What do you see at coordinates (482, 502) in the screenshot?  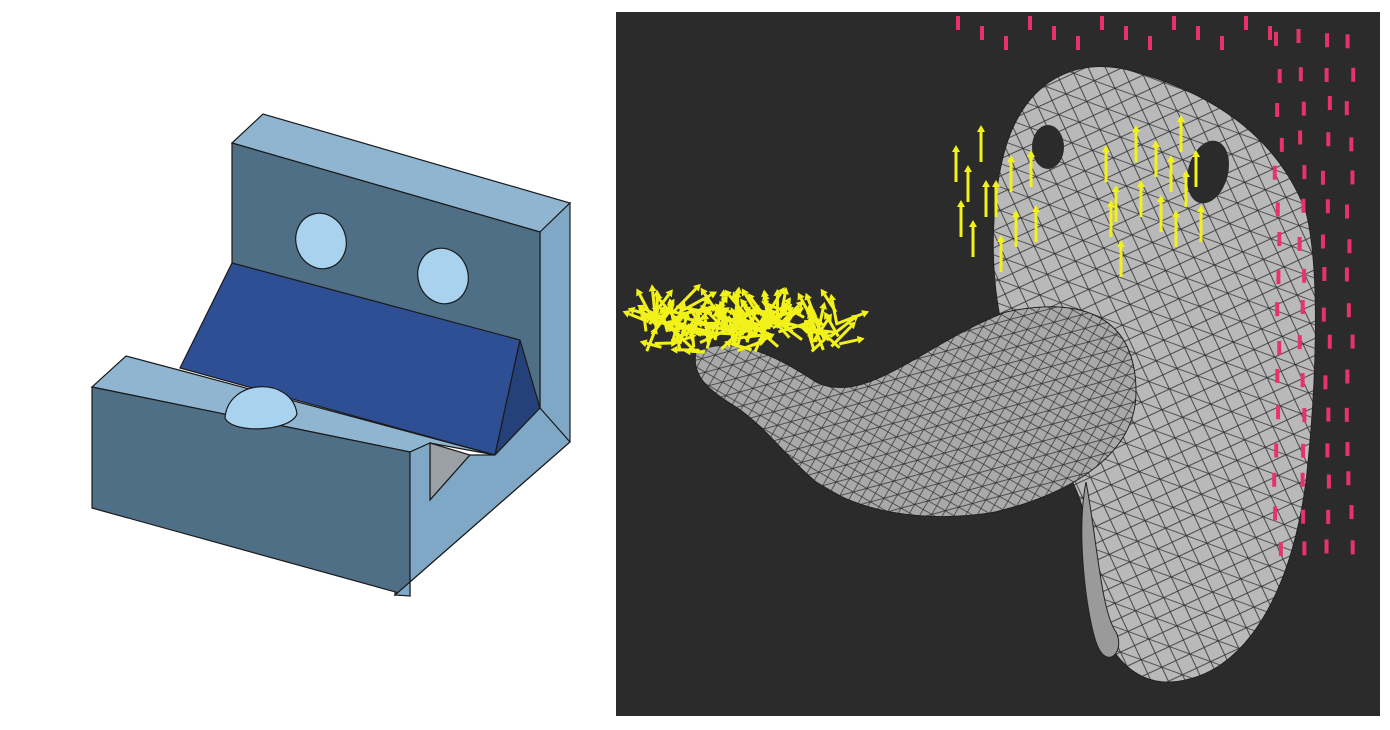 I see `base-right-face` at bounding box center [482, 502].